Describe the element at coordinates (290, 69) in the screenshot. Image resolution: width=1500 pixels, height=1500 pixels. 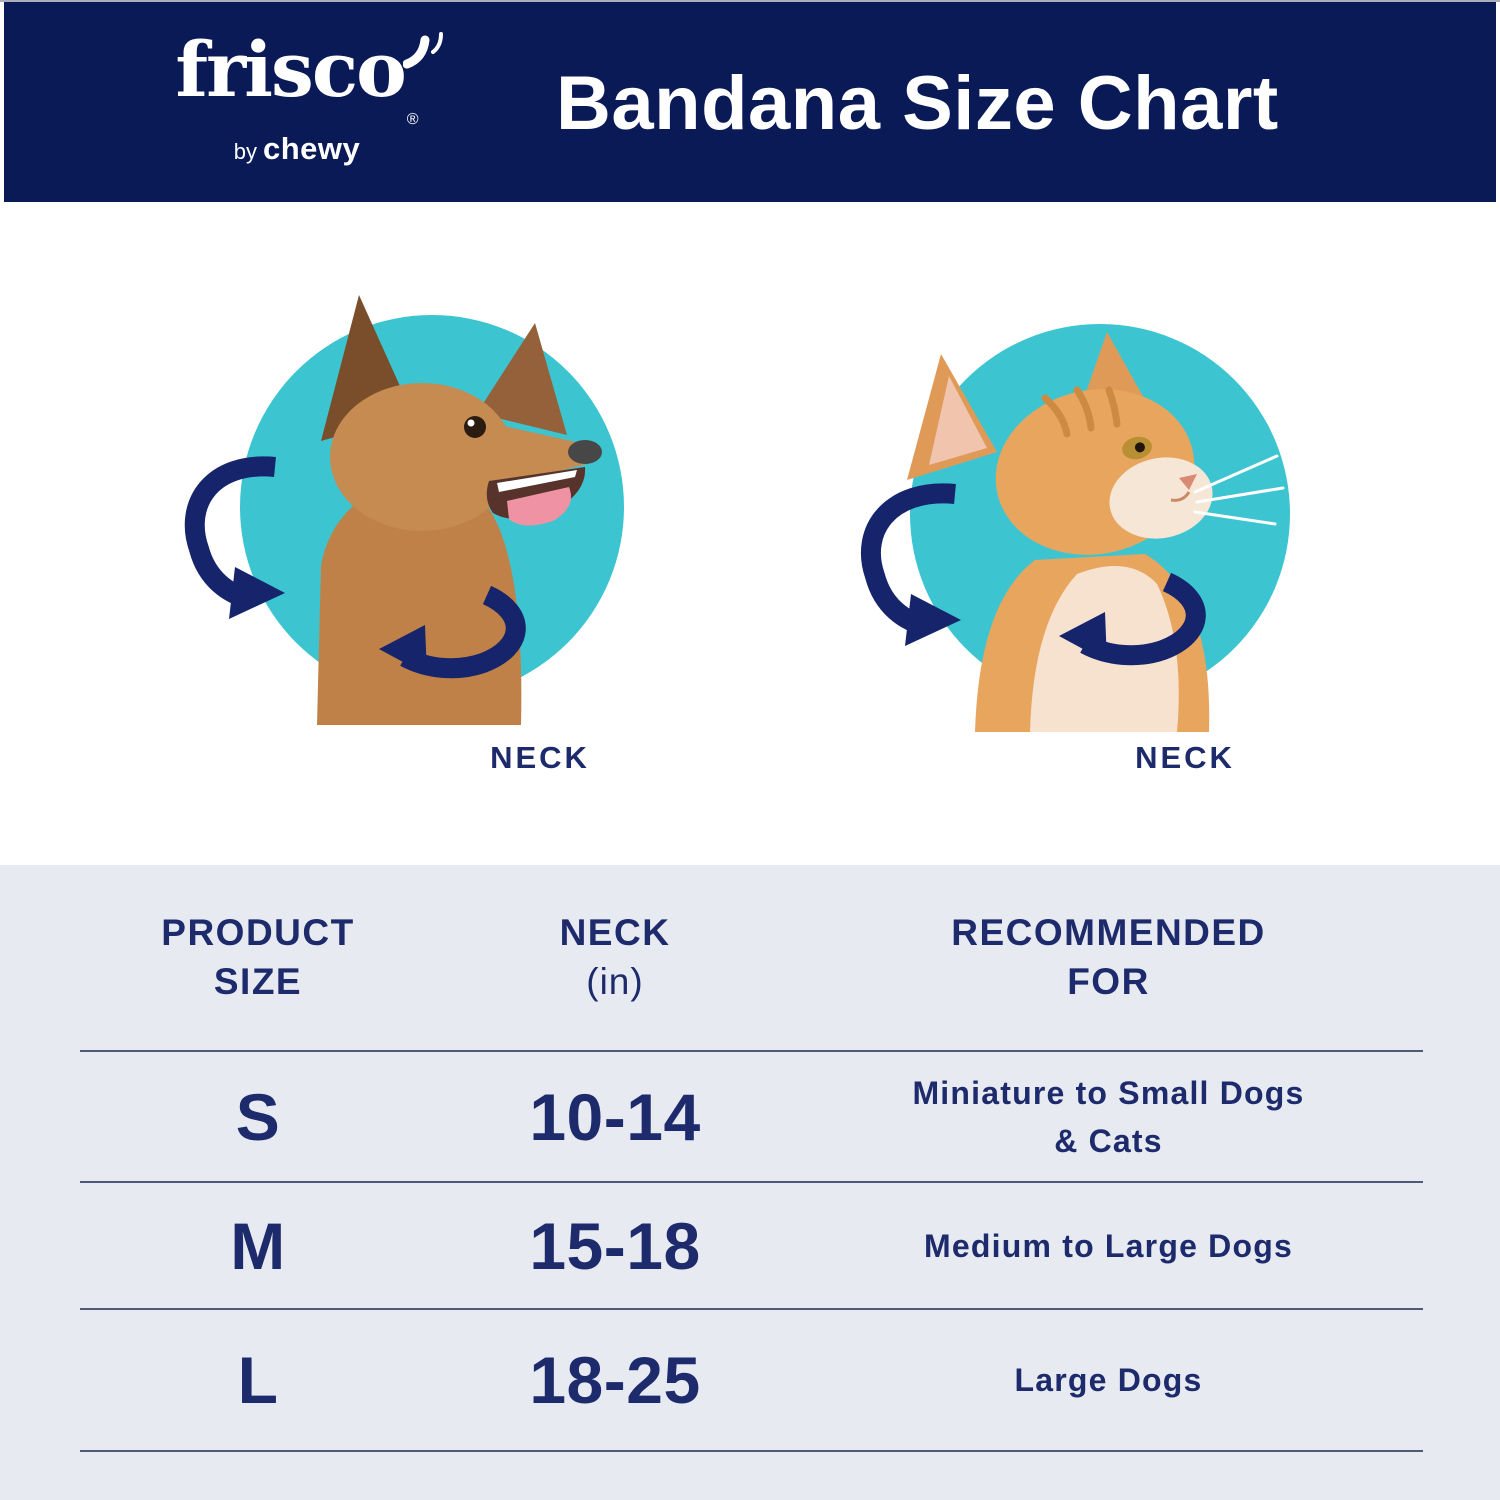
I see `brand-wordmark: frisco` at that location.